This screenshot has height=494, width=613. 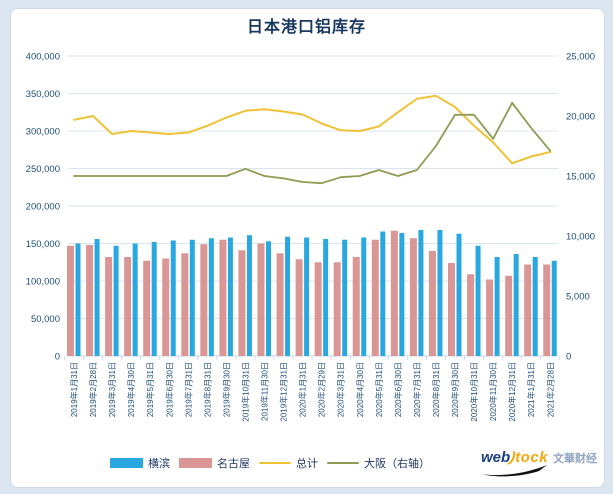 I want to click on legend: 横滨 名古屋 总计 大阪（右轴）, so click(x=270, y=463).